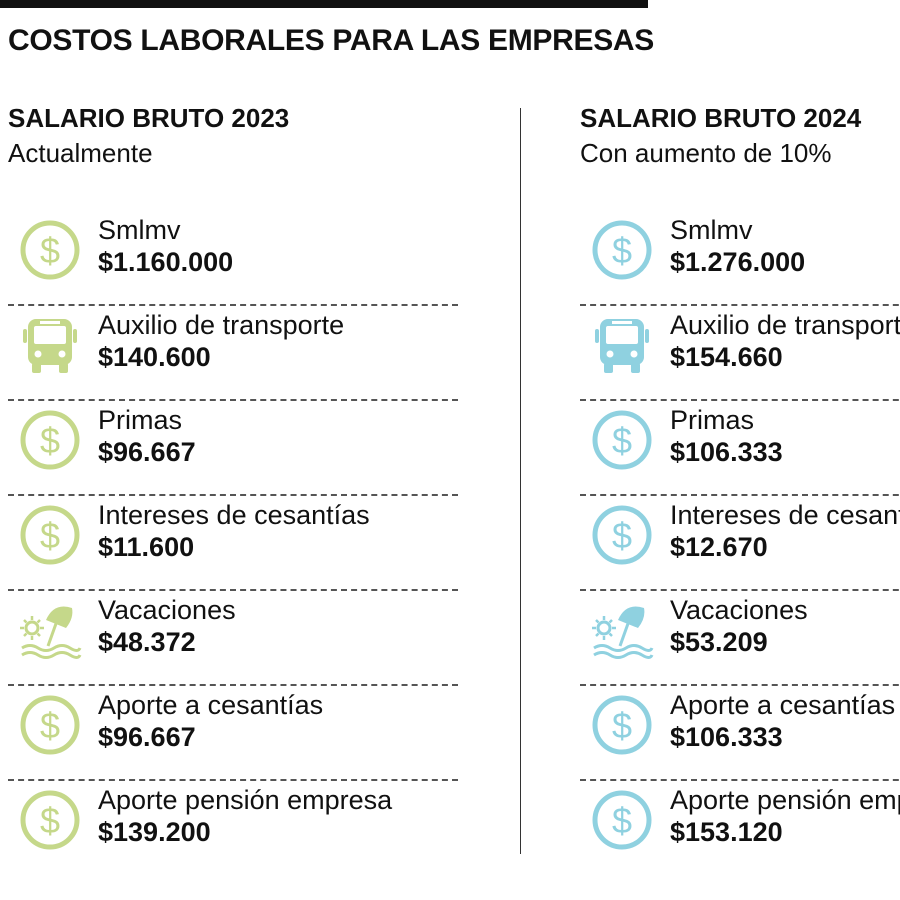 This screenshot has width=900, height=900. What do you see at coordinates (738, 262) in the screenshot?
I see `item-amount: $1.276.000` at bounding box center [738, 262].